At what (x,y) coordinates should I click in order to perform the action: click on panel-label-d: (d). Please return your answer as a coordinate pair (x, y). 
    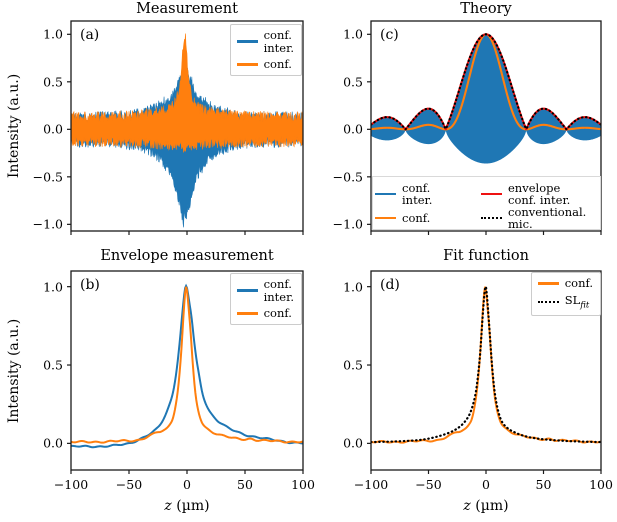
    Looking at the image, I should click on (390, 285).